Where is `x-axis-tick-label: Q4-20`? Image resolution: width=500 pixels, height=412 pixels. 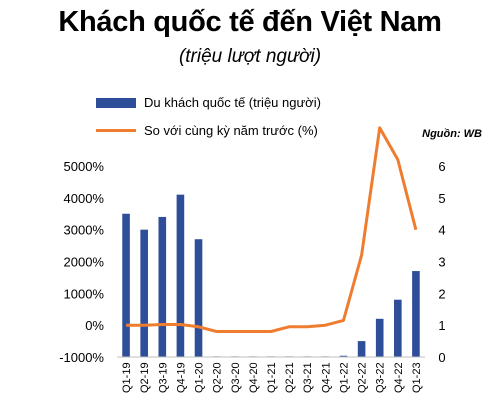 x-axis-tick-label: Q4-20 is located at coordinates (254, 377).